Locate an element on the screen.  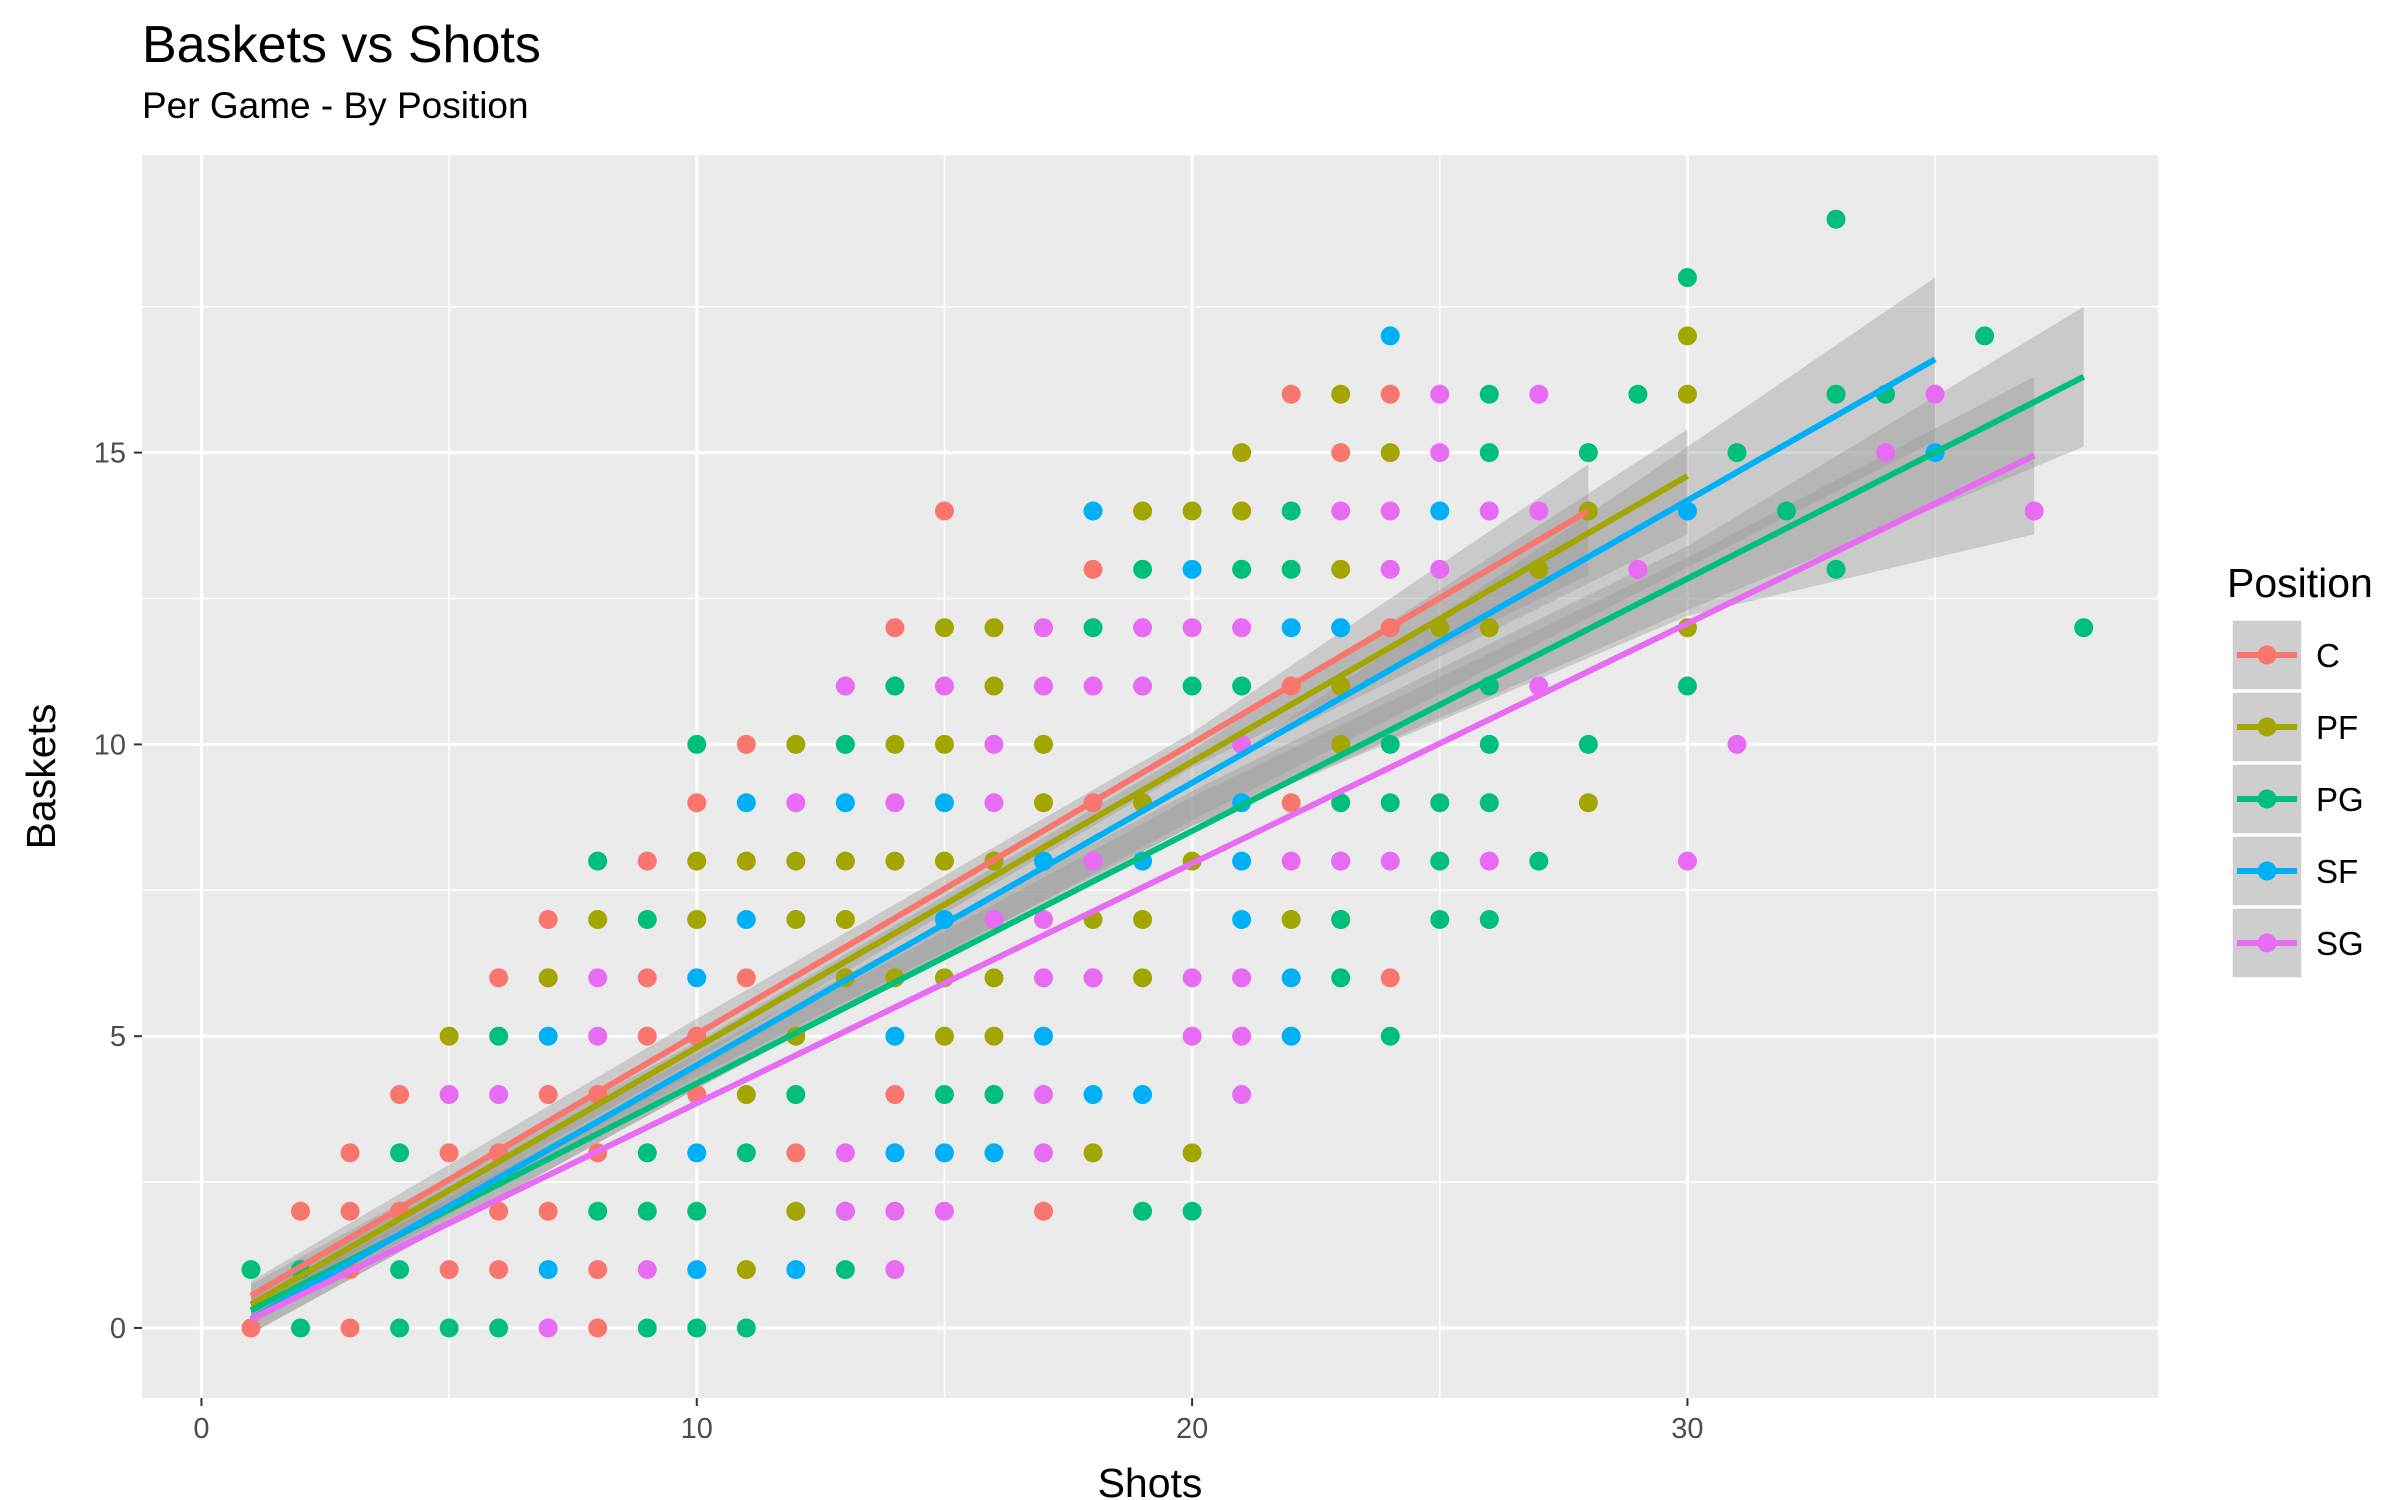
y-tick-label: 10 is located at coordinates (110, 745).